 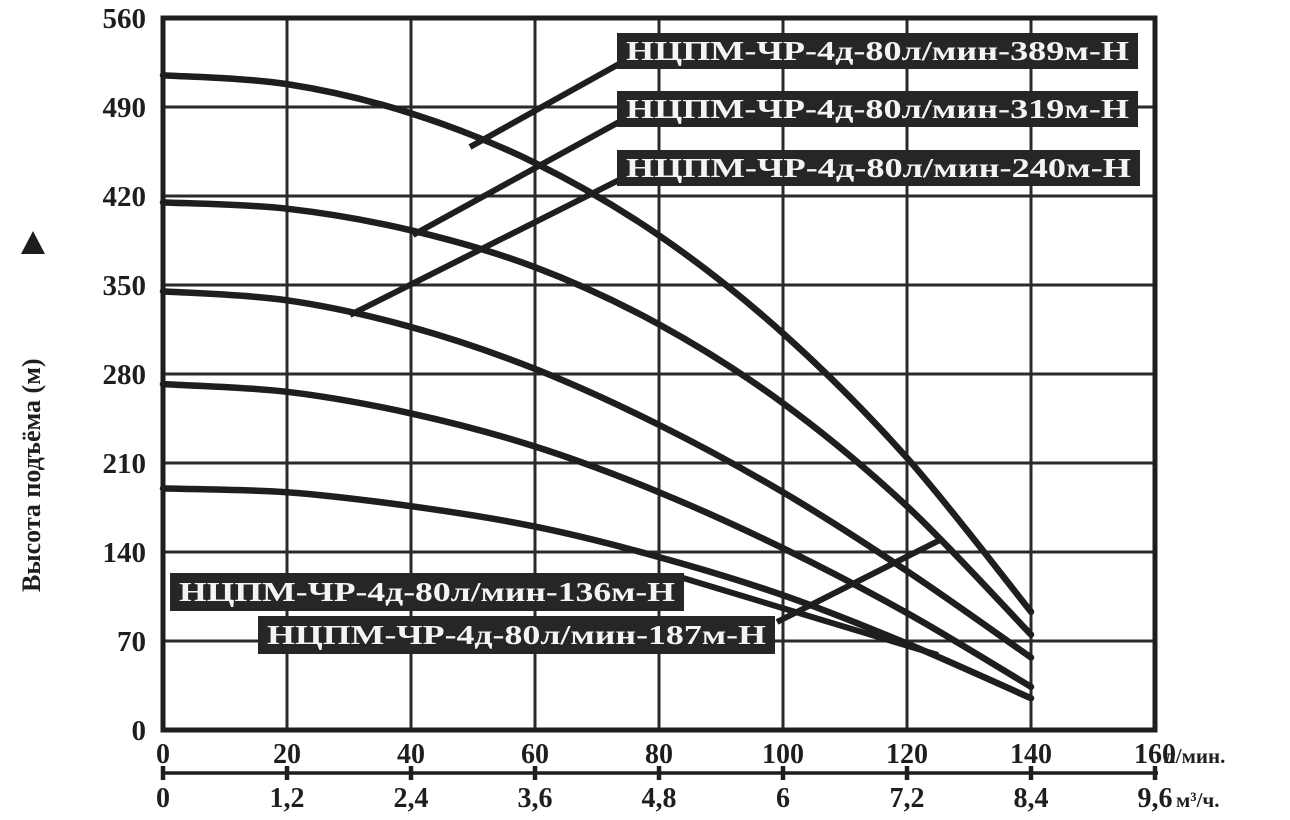 I want to click on y-tick-label: 560, so click(x=125, y=19).